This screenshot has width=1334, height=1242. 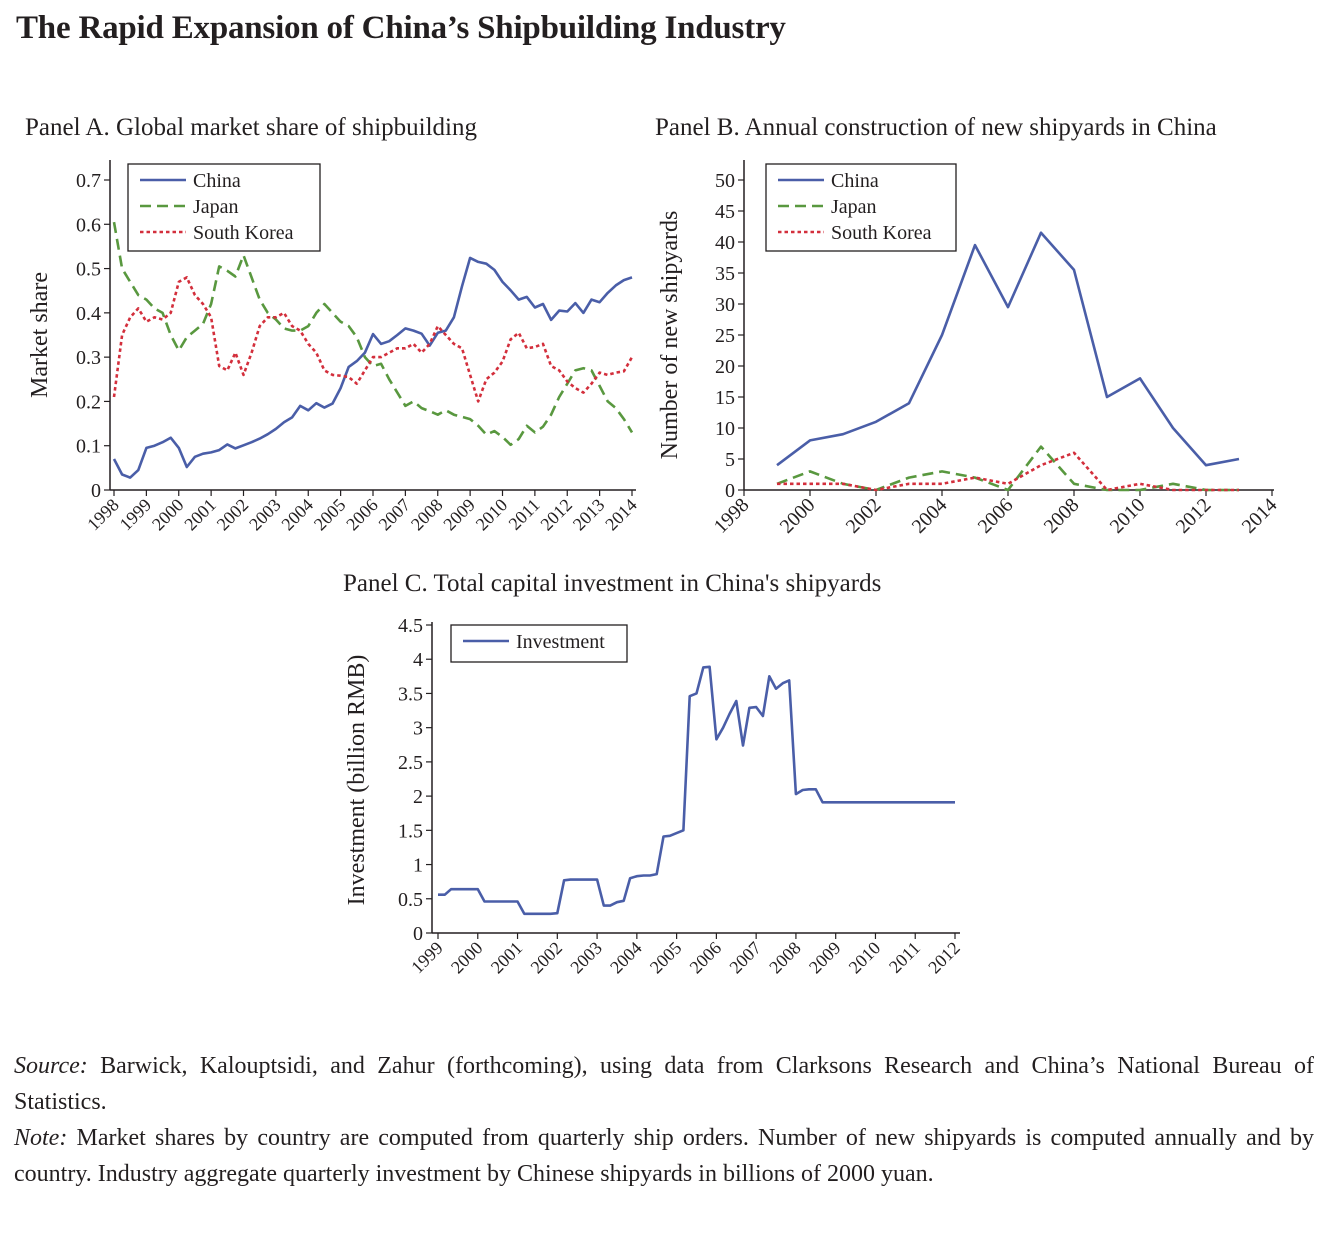 I want to click on panel-c-x-tick-label: 2000, so click(x=467, y=958).